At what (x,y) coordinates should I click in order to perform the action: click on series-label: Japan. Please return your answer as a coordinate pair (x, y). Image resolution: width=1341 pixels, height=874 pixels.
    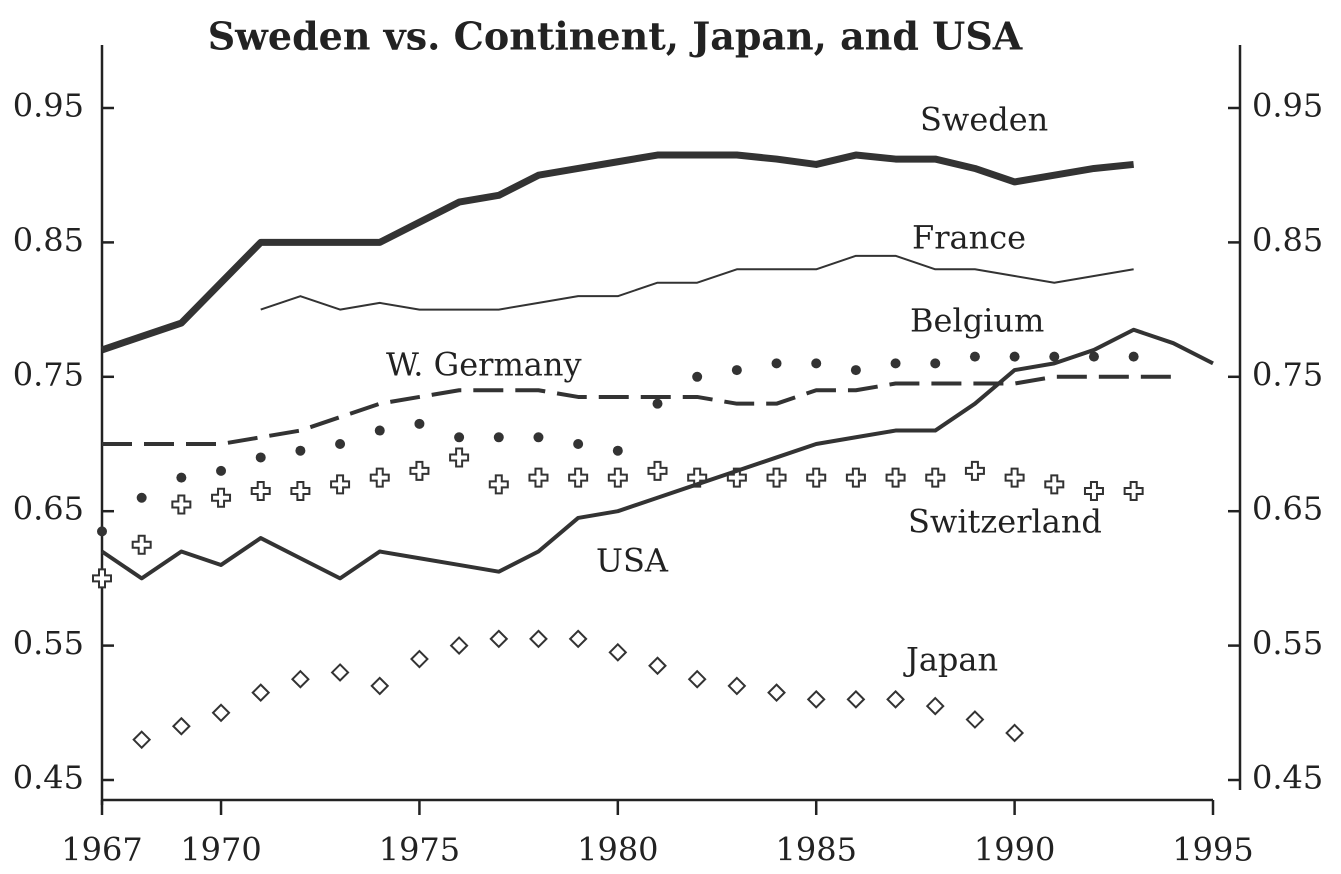
    Looking at the image, I should click on (950, 660).